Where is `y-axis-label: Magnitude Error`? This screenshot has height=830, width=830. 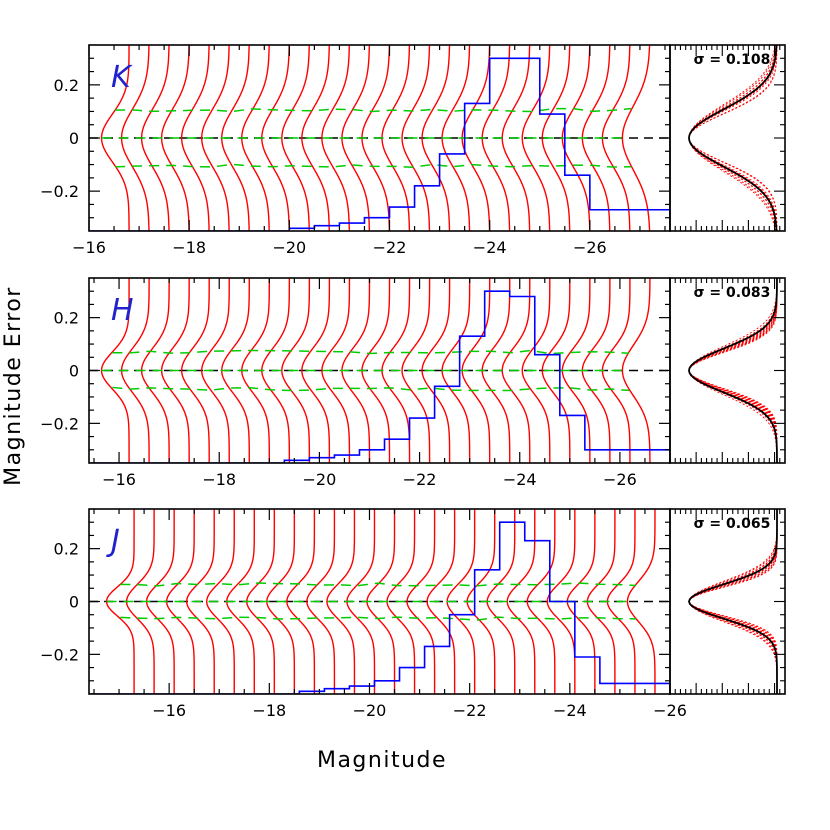
y-axis-label: Magnitude Error is located at coordinates (13, 386).